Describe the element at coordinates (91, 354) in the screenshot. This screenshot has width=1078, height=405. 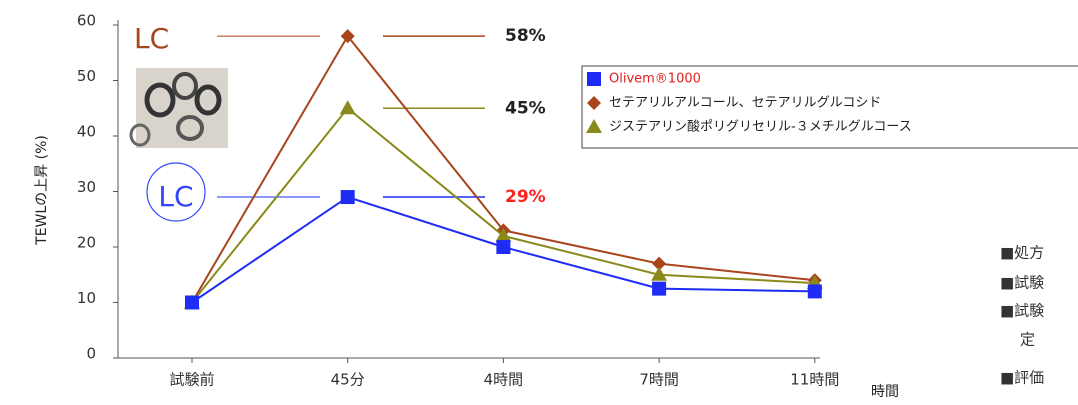
I see `y-tick-label: 0` at that location.